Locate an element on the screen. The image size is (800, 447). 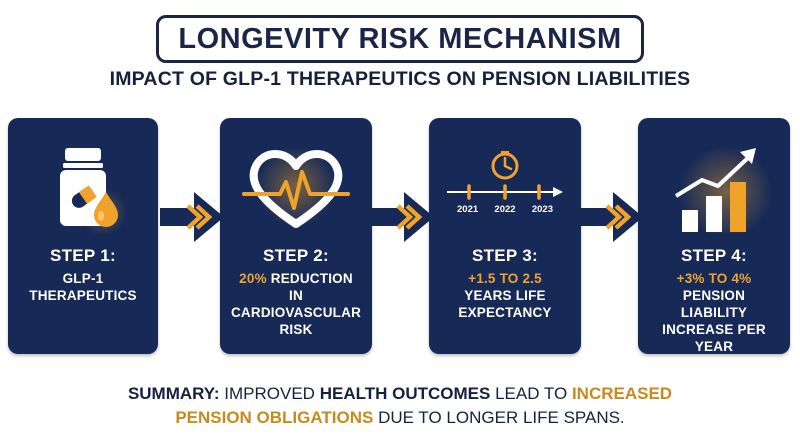
step-1-line-1: GLP-1 is located at coordinates (83, 278).